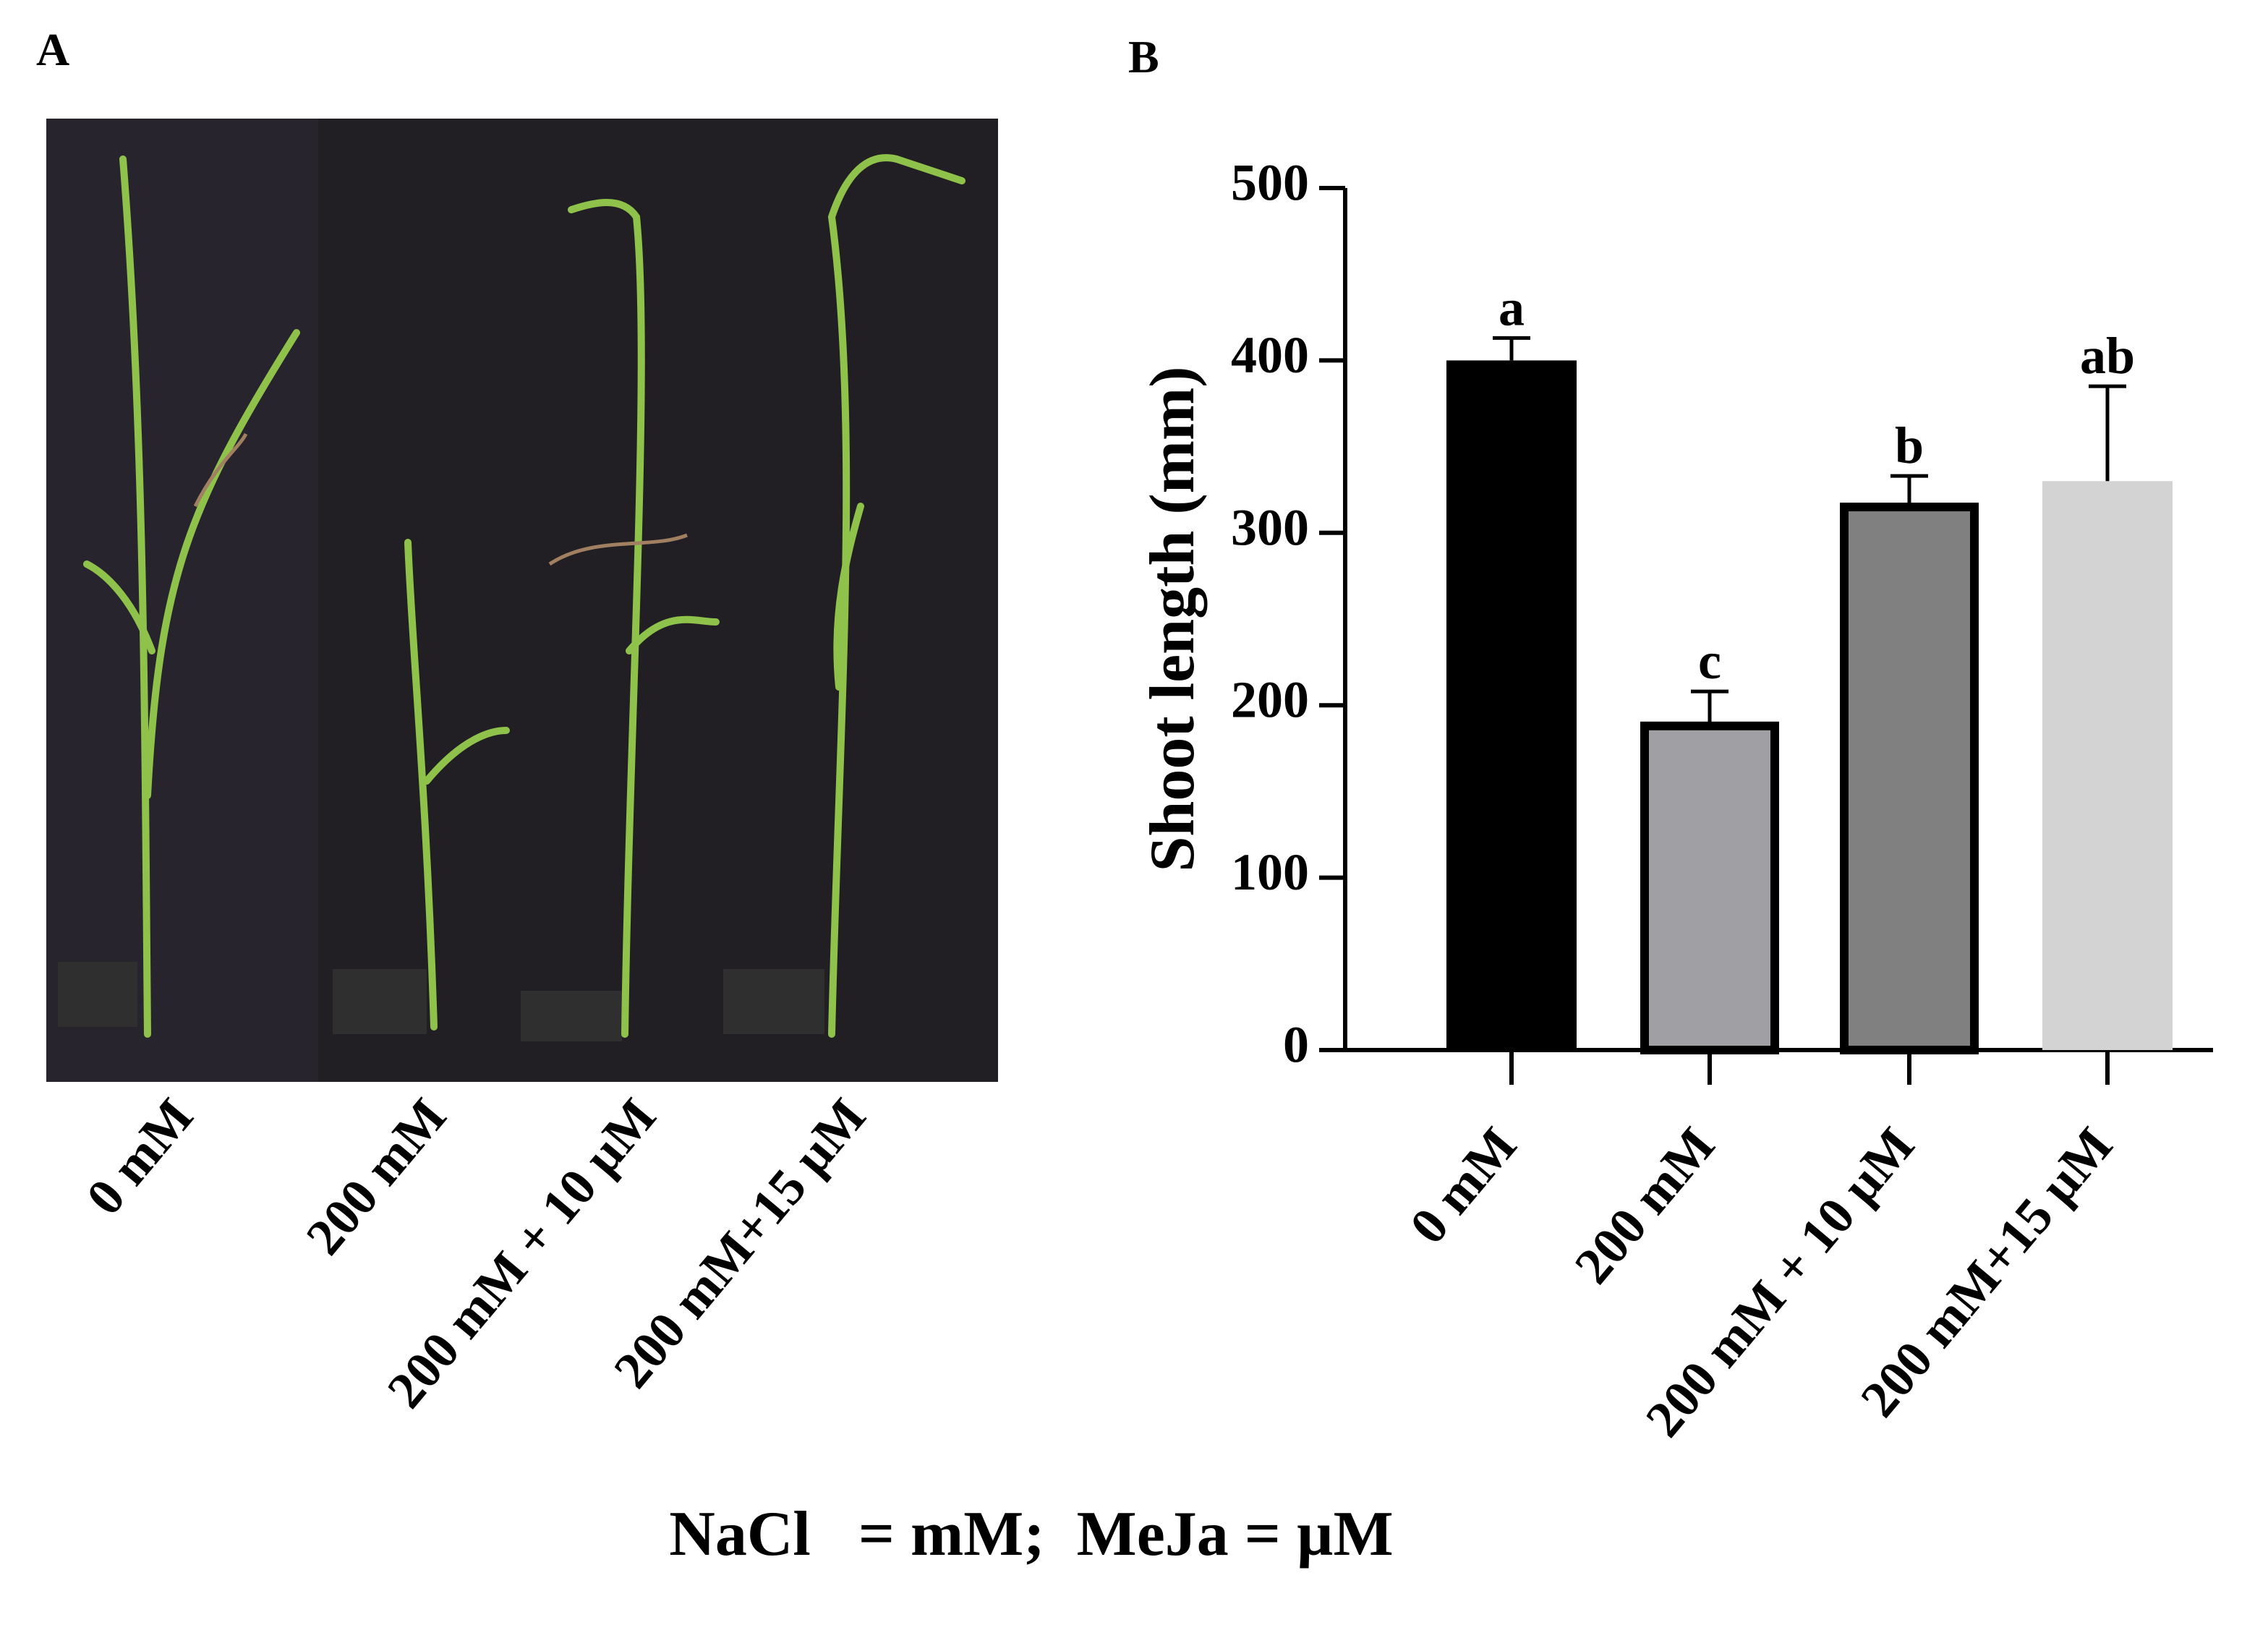 This screenshot has width=2268, height=1638. I want to click on photo-label: 0 mM, so click(139, 1157).